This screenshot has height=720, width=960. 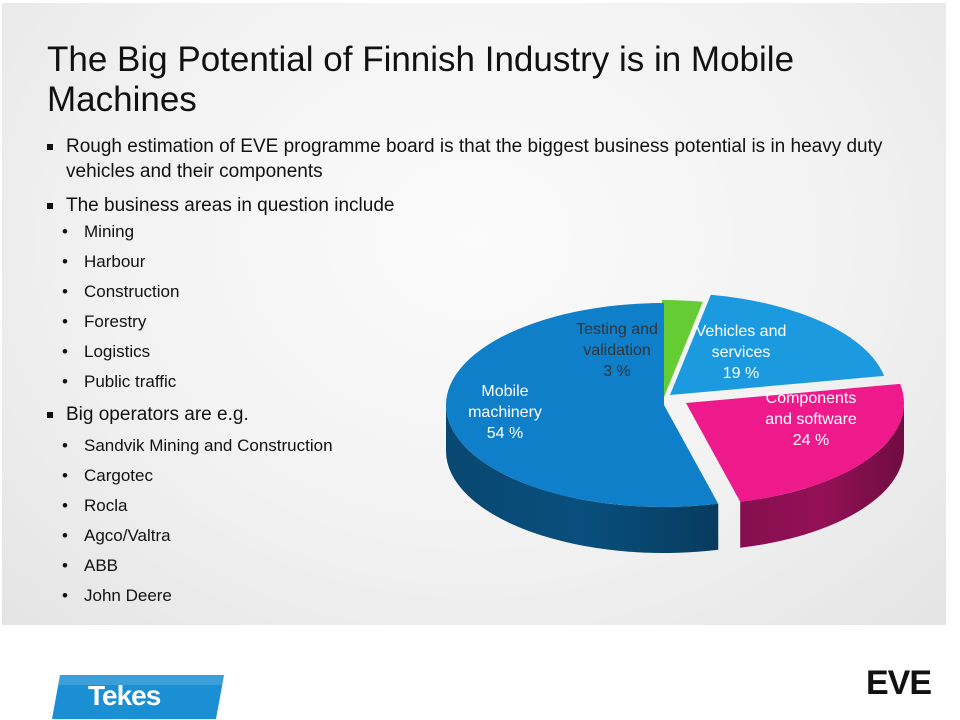 What do you see at coordinates (899, 683) in the screenshot?
I see `eve-logo: EVE` at bounding box center [899, 683].